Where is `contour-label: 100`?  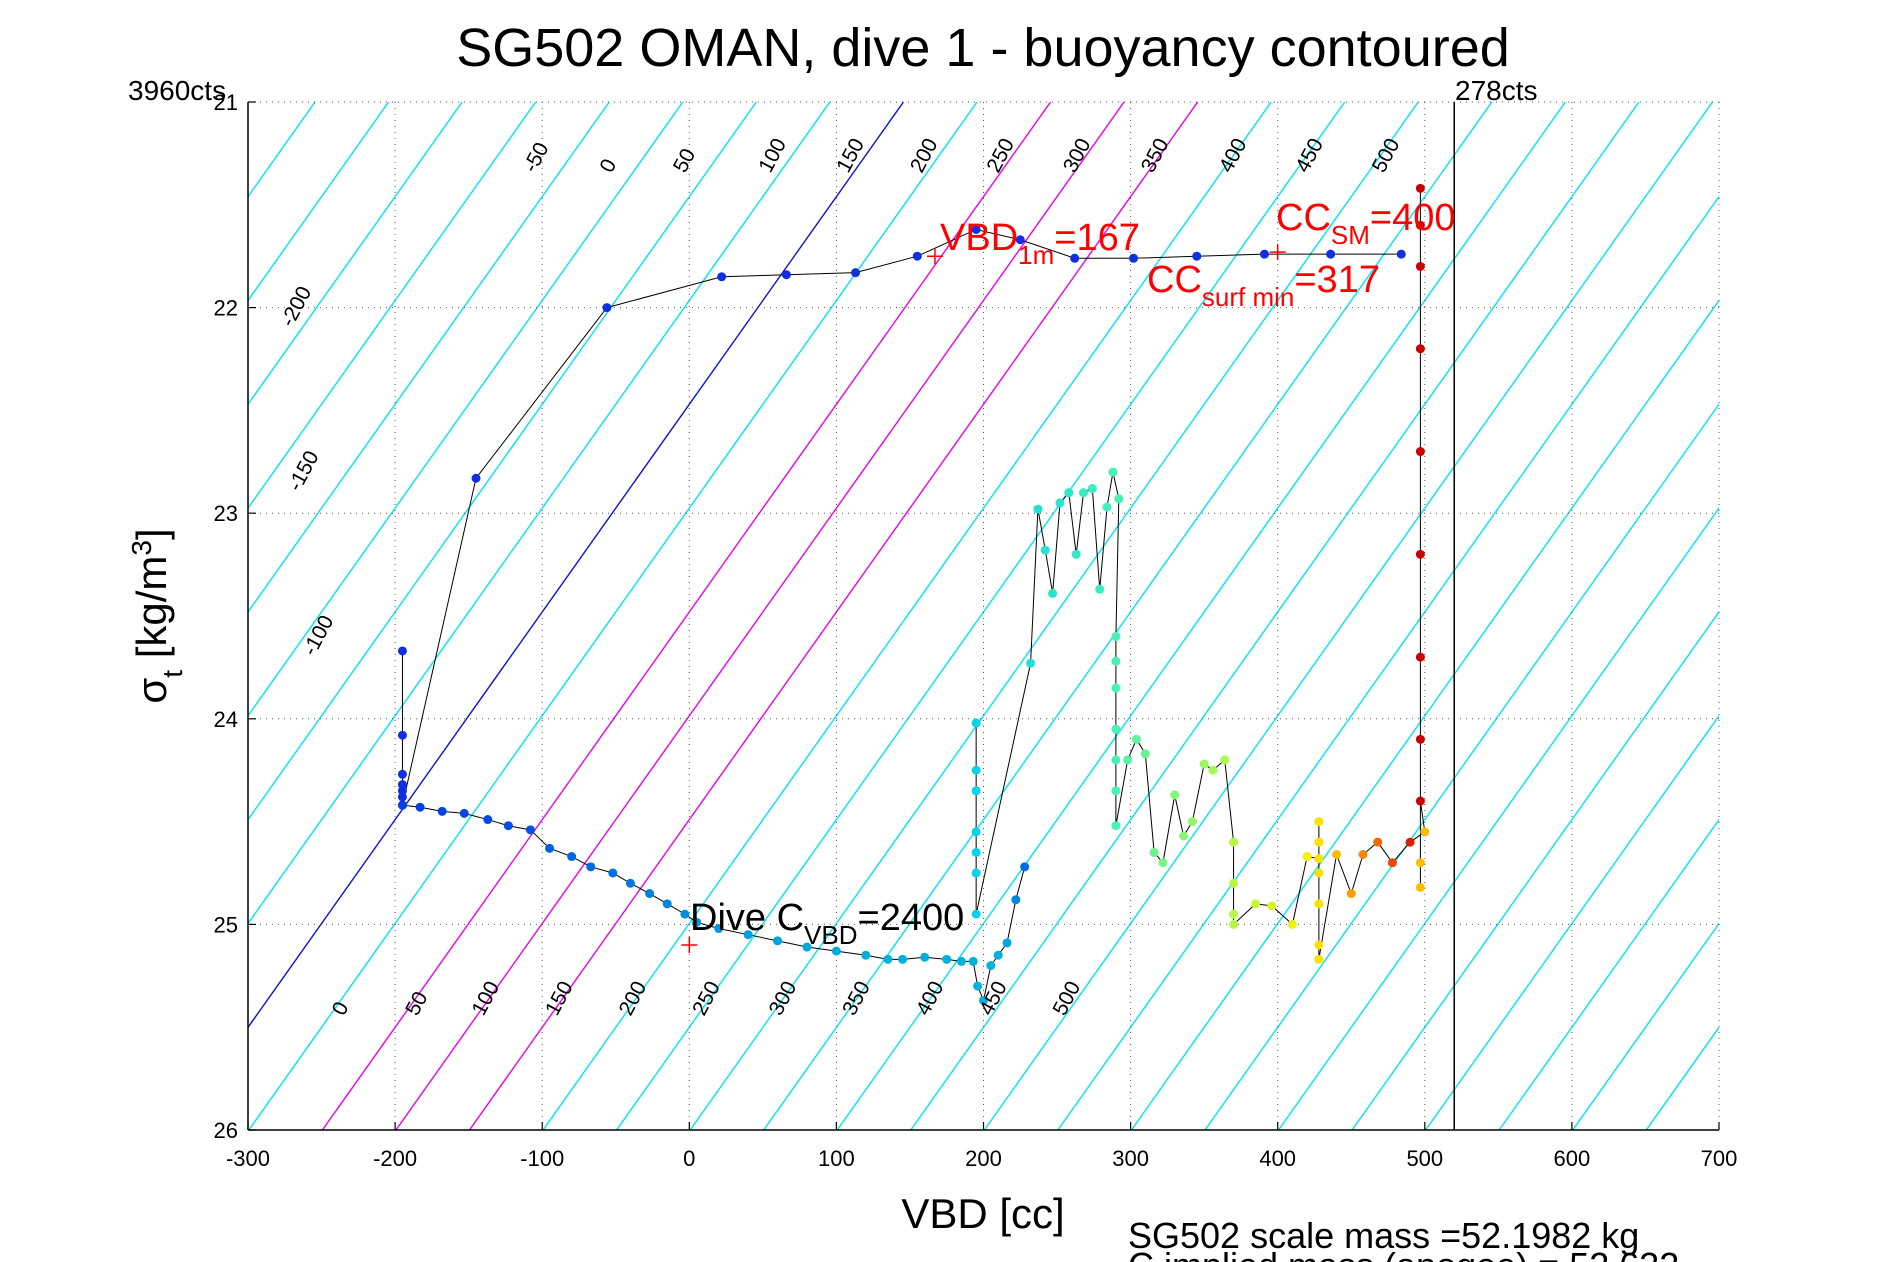
contour-label: 100 is located at coordinates (772, 156).